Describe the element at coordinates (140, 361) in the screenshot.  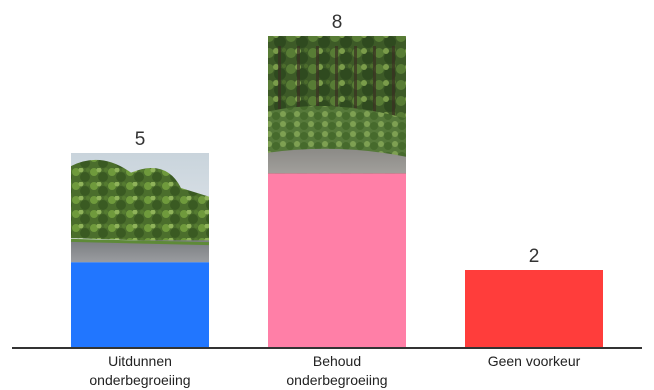
I see `category-label-line: Uitdunnen` at that location.